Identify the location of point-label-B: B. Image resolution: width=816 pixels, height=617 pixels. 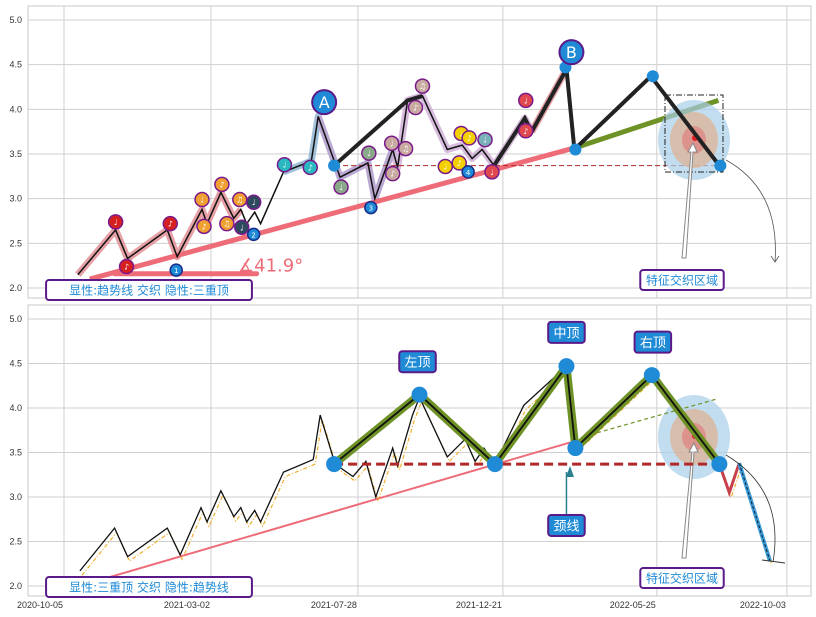
(571, 52).